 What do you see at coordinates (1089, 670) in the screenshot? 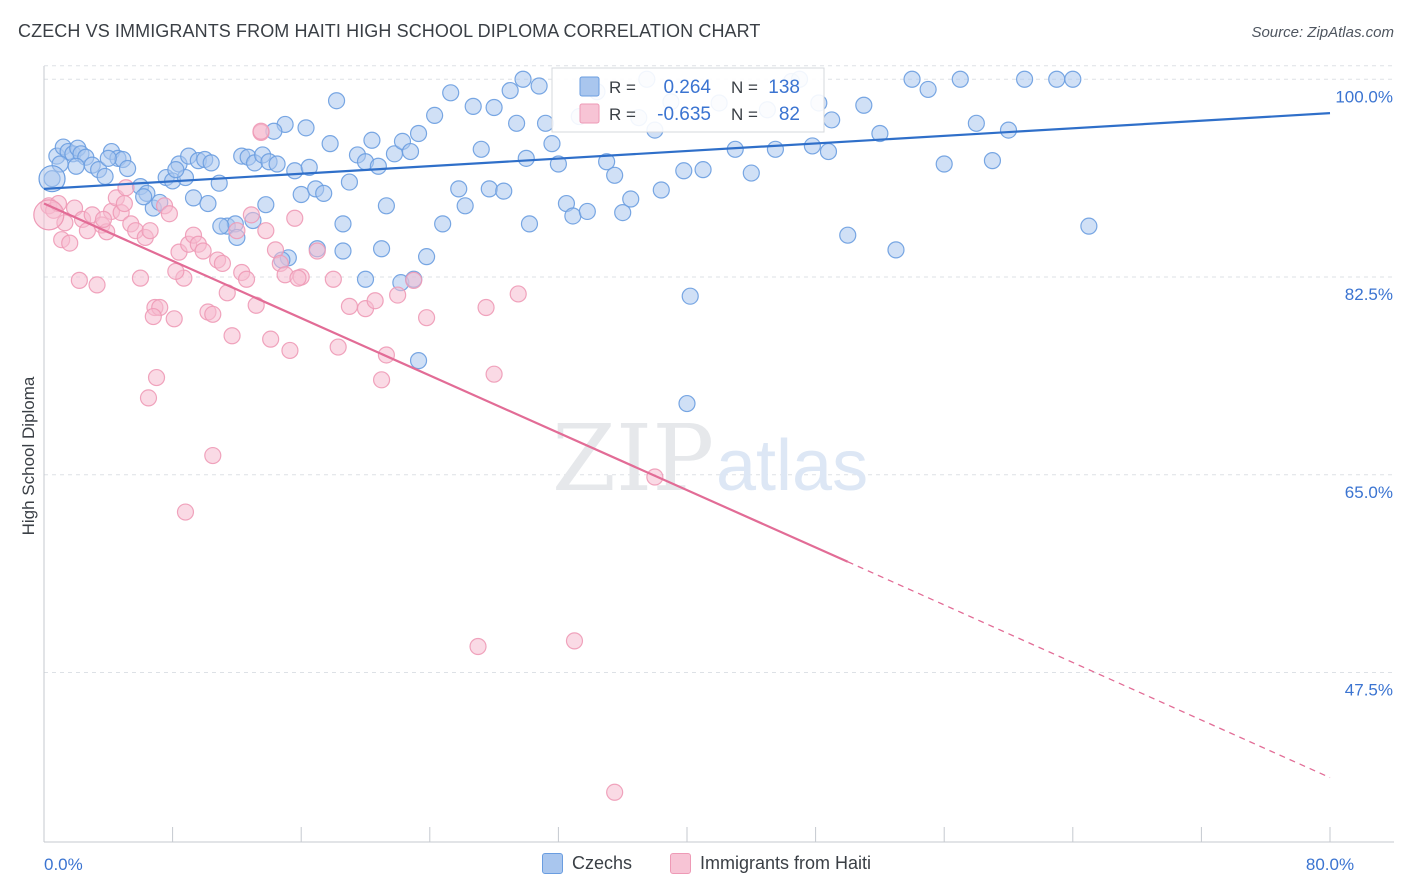
I see `haiti-trendline-extension` at bounding box center [1089, 670].